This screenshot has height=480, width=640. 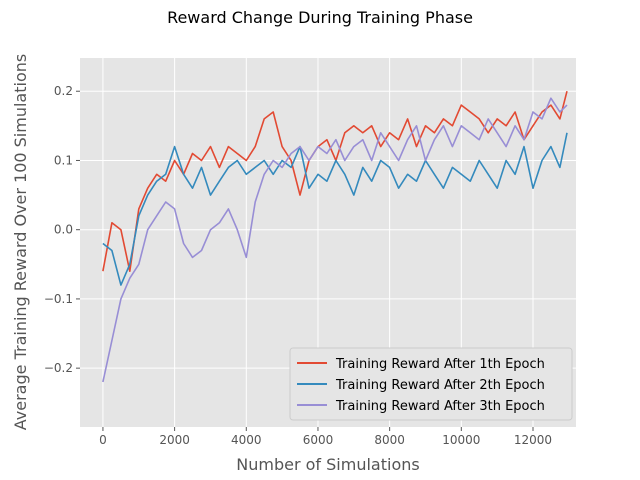 I want to click on chart-title: Reward Change During Training Phase, so click(x=320, y=17).